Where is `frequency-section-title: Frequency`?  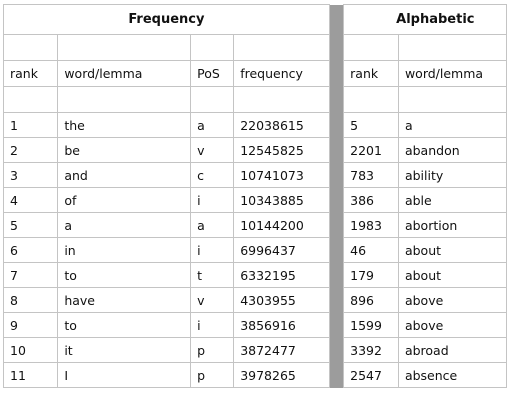 frequency-section-title: Frequency is located at coordinates (166, 19).